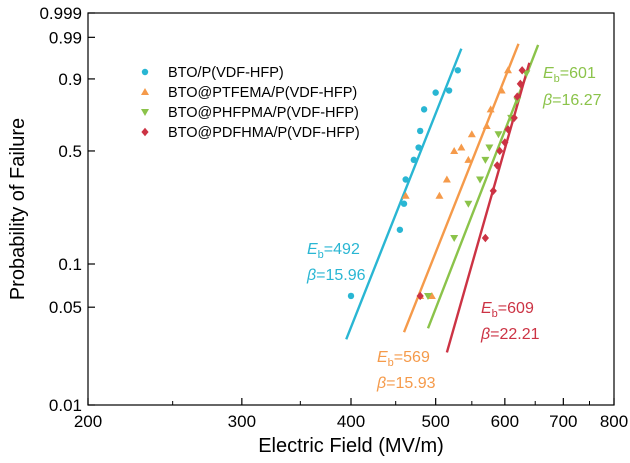 Image resolution: width=630 pixels, height=463 pixels. I want to click on y-tick-label: 0.01, so click(65, 405).